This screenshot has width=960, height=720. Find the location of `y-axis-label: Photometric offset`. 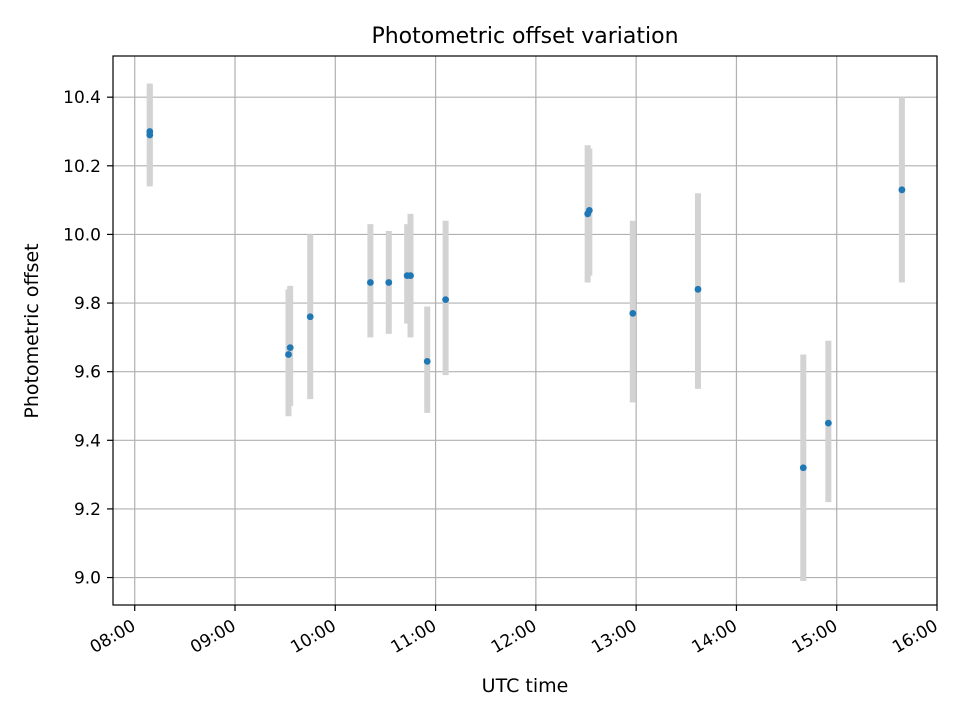

y-axis-label: Photometric offset is located at coordinates (32, 330).